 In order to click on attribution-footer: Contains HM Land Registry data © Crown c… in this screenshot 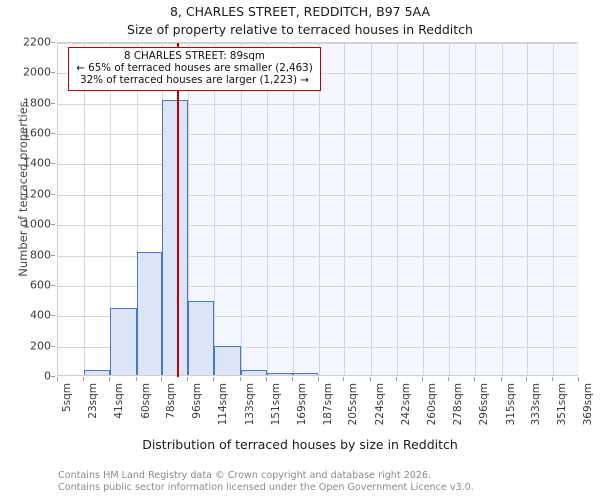, I will do `click(328, 481)`.